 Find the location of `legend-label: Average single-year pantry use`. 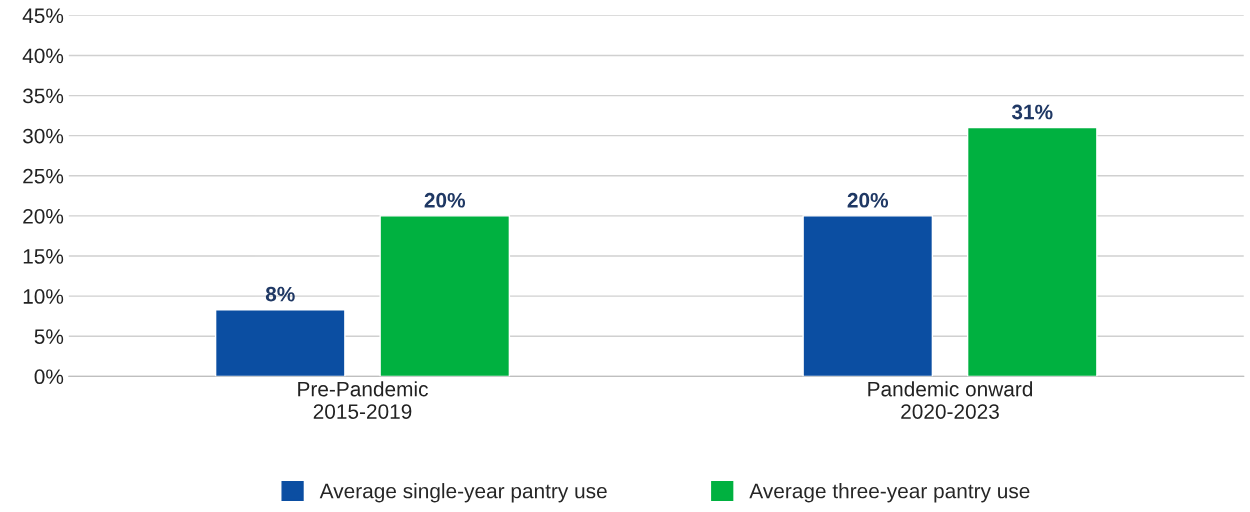

legend-label: Average single-year pantry use is located at coordinates (463, 493).